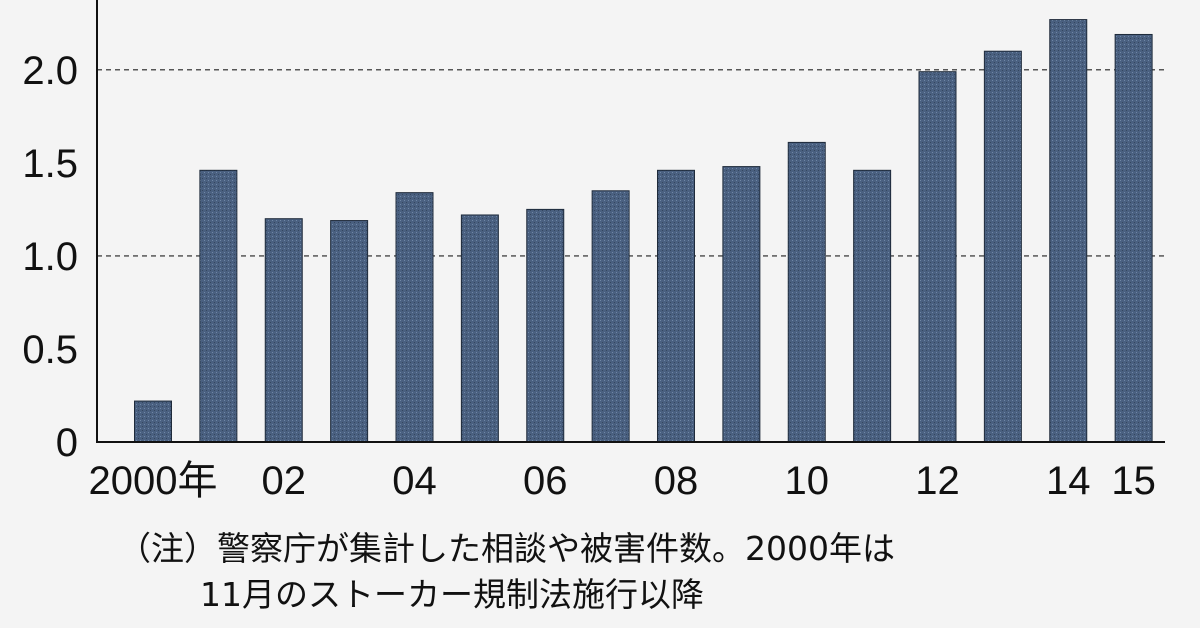 Image resolution: width=1200 pixels, height=628 pixels. Describe the element at coordinates (622, 481) in the screenshot. I see `x-tick-labels: 2000年 02 04 06 08 10 12 14 15` at that location.